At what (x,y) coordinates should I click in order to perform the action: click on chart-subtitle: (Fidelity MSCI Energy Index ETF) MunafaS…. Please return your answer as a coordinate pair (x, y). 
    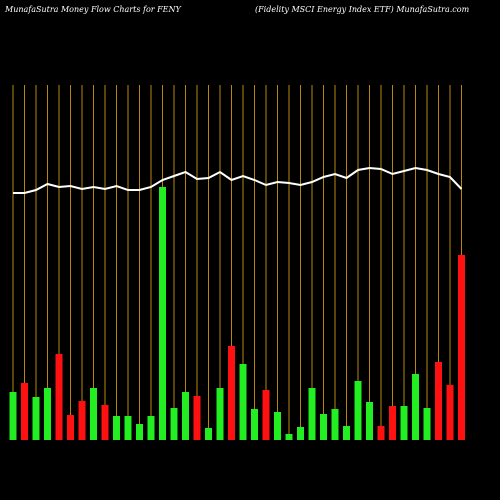
    Looking at the image, I should click on (362, 9).